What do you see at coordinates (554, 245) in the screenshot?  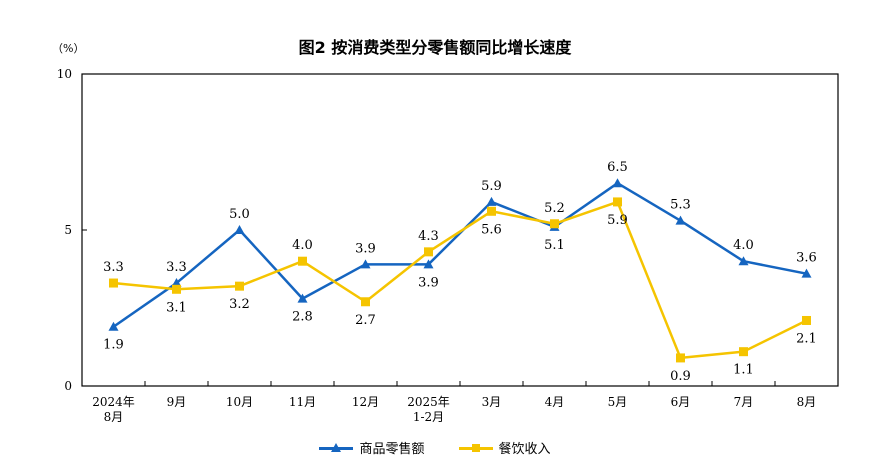 I see `data-label-retail: 5.1` at bounding box center [554, 245].